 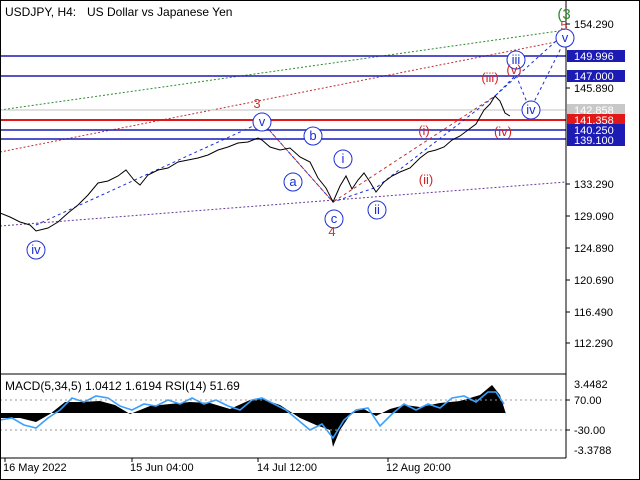 I want to click on wave-label-v: v, so click(x=262, y=122).